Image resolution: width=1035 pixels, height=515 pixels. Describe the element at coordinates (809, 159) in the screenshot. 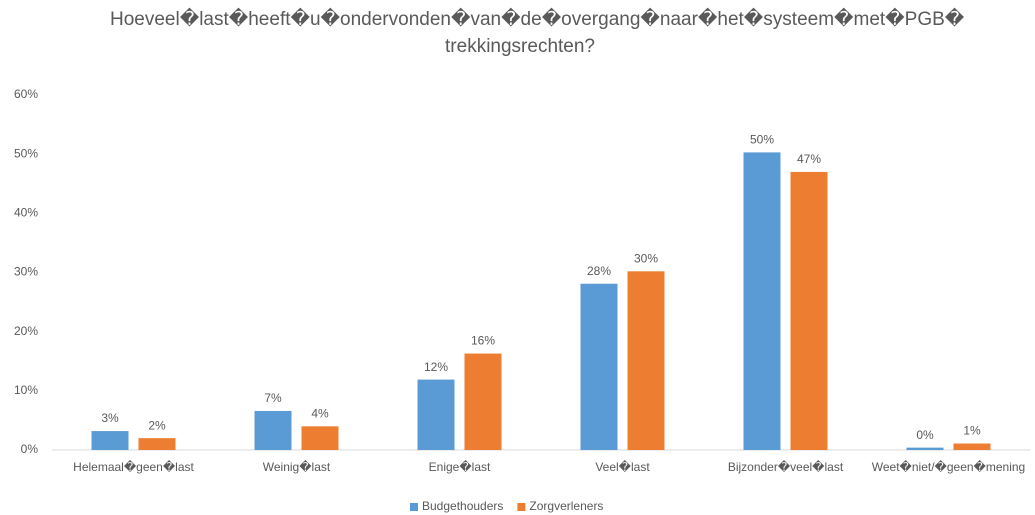

I see `data-label: 47%` at that location.